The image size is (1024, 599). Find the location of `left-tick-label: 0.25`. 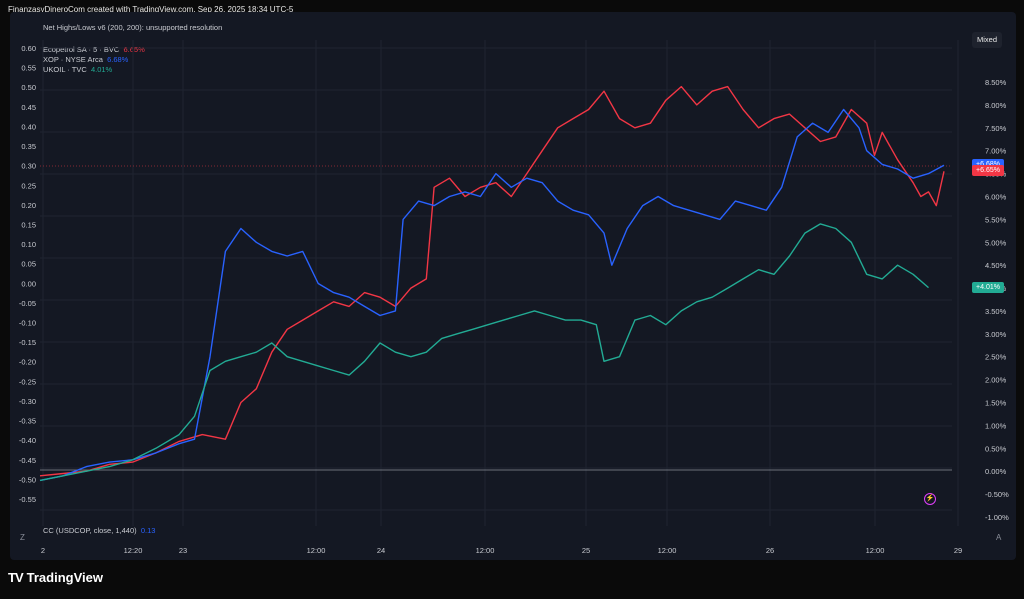

left-tick-label: 0.25 is located at coordinates (28, 185).